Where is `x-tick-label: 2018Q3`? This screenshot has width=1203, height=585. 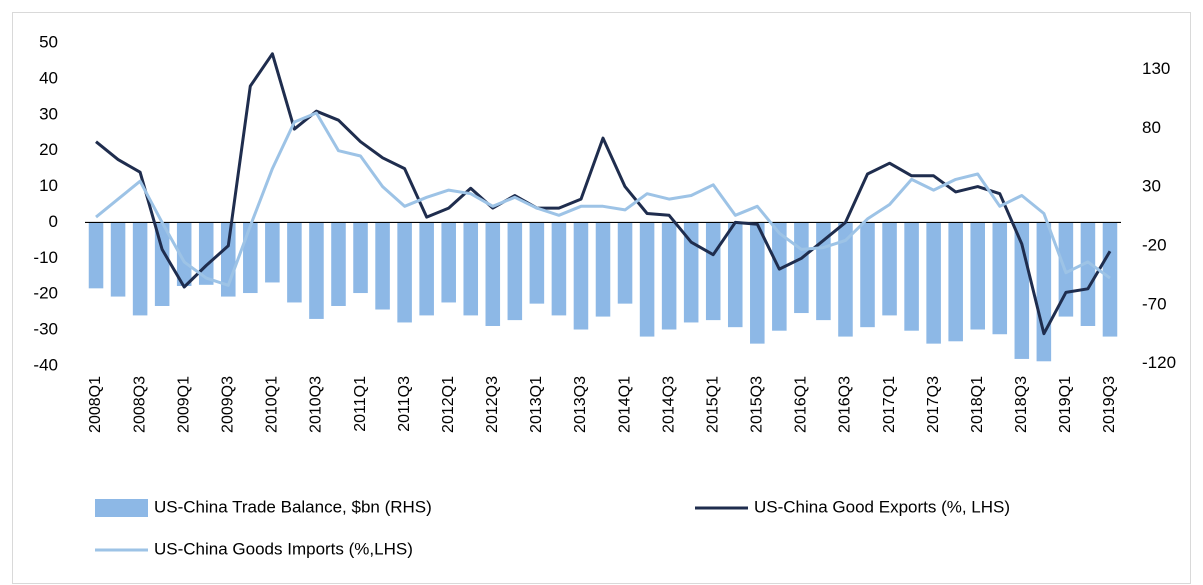
x-tick-label: 2018Q3 is located at coordinates (1021, 404).